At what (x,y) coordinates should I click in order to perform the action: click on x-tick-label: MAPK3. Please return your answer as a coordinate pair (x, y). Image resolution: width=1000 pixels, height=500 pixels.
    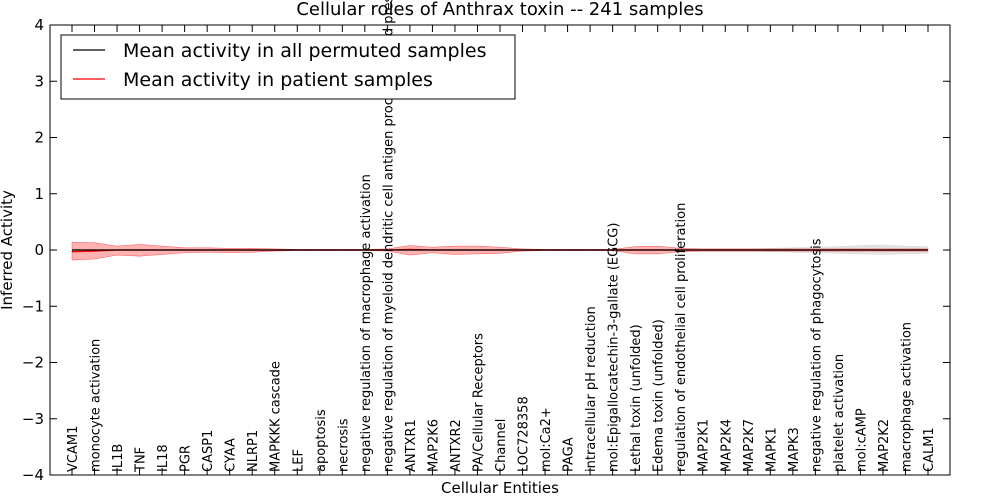
    Looking at the image, I should click on (794, 449).